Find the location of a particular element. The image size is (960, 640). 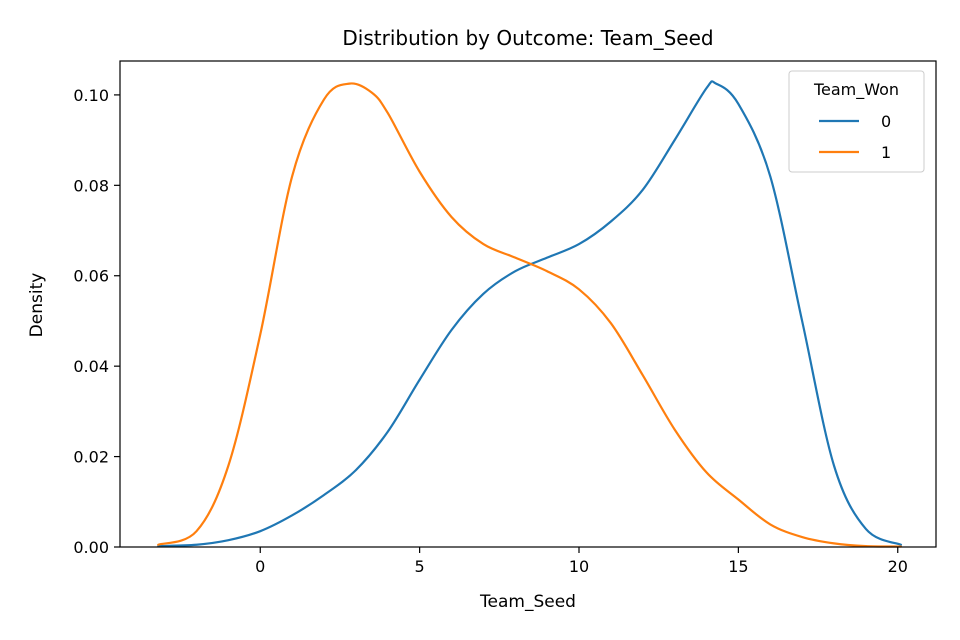

y-axis-label: Density is located at coordinates (37, 305).